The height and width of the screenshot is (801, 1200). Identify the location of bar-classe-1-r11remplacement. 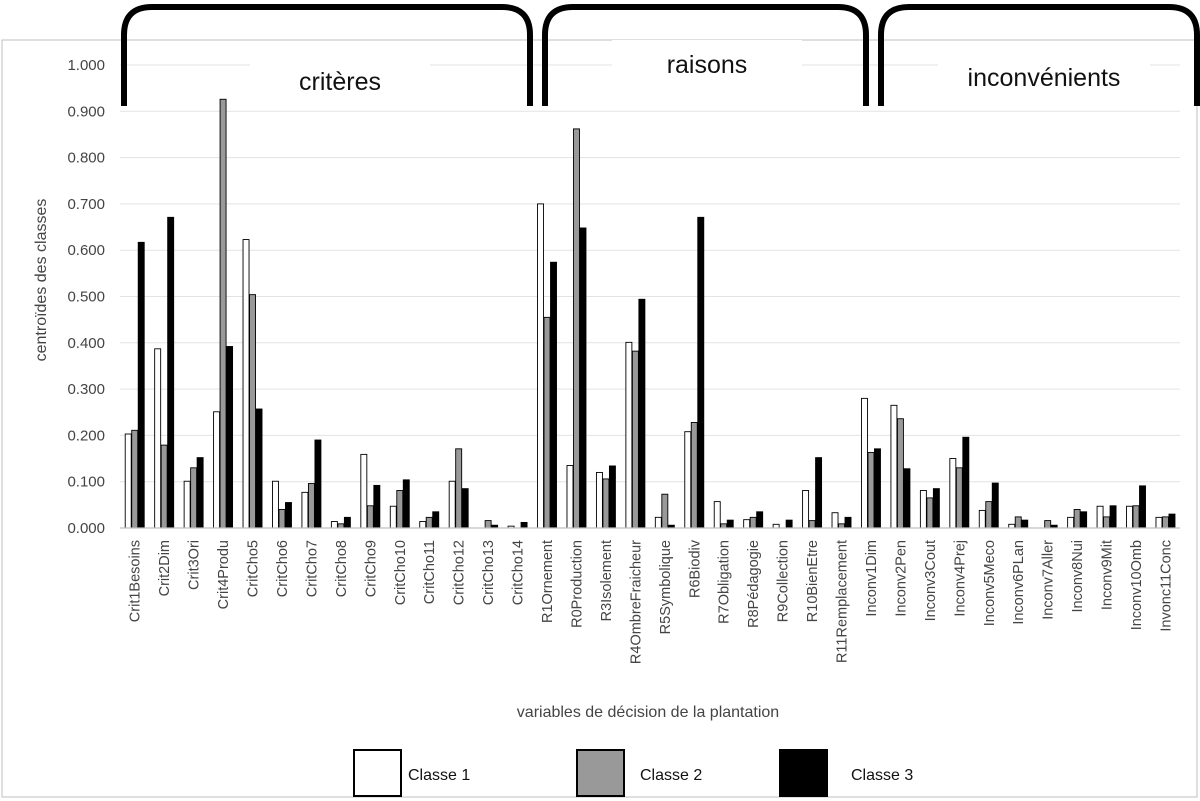
(835, 520).